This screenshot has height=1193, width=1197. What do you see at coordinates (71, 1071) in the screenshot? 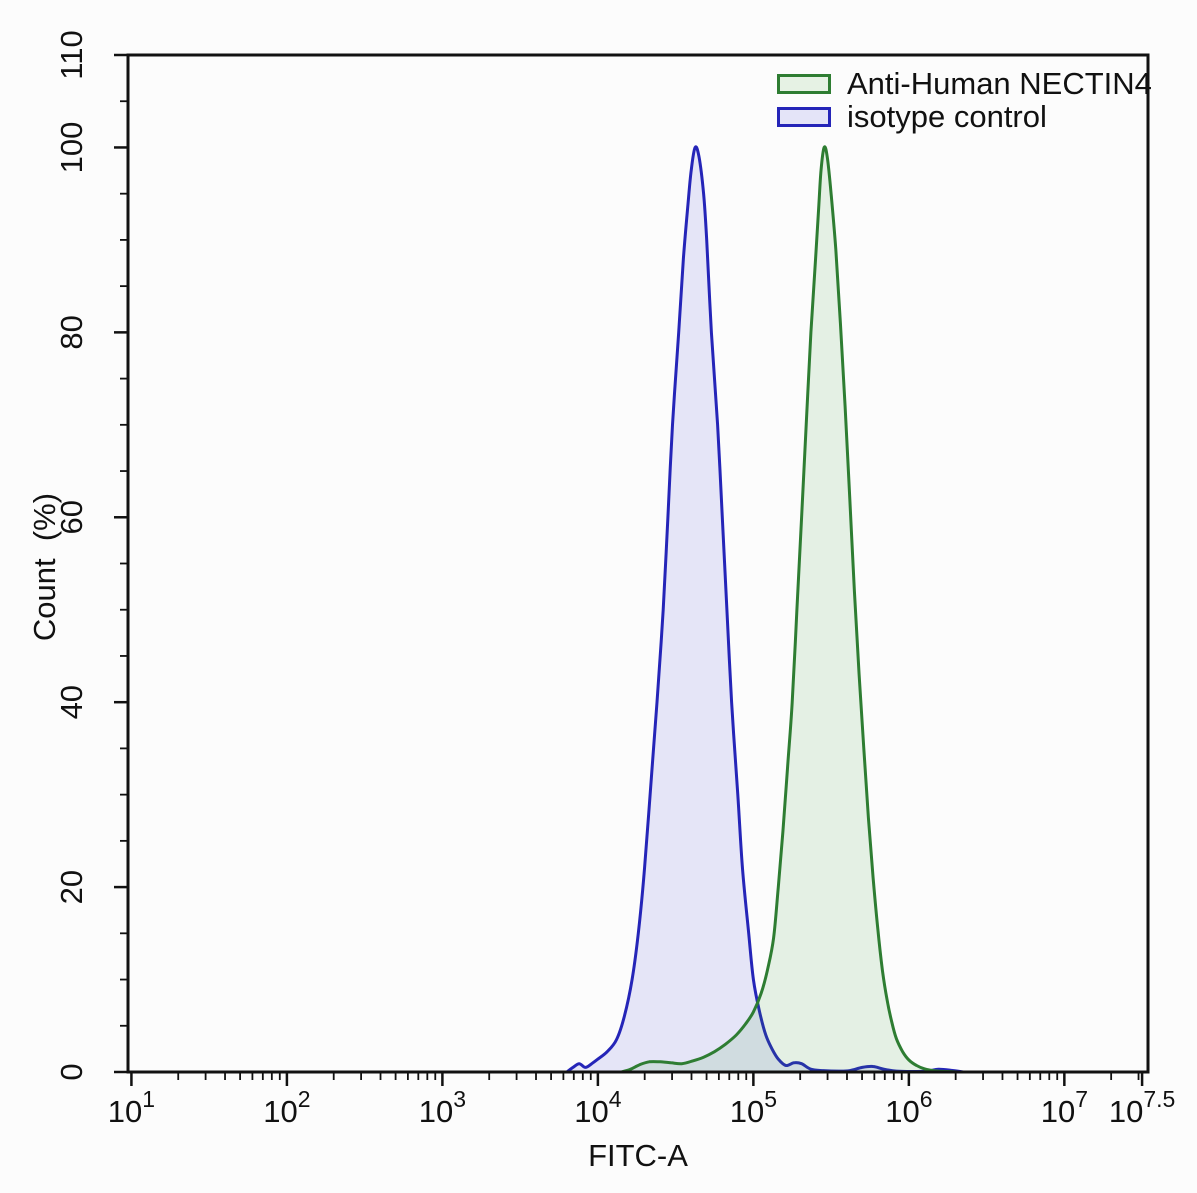
I see `svg-text: 0` at bounding box center [71, 1071].